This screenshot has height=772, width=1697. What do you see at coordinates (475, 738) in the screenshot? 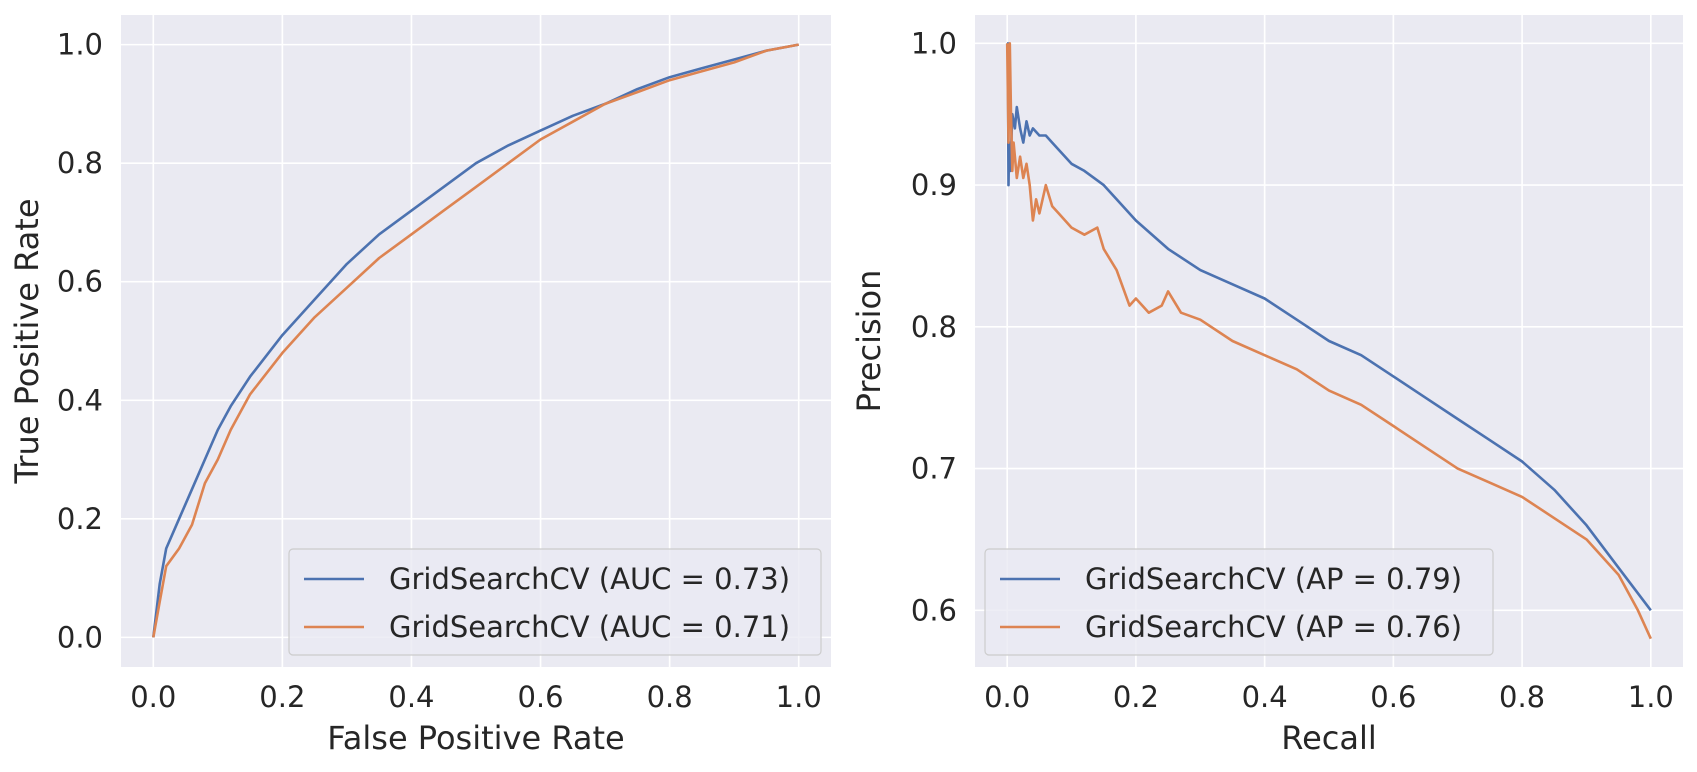
I see `x-axis-label: False Positive Rate` at bounding box center [475, 738].